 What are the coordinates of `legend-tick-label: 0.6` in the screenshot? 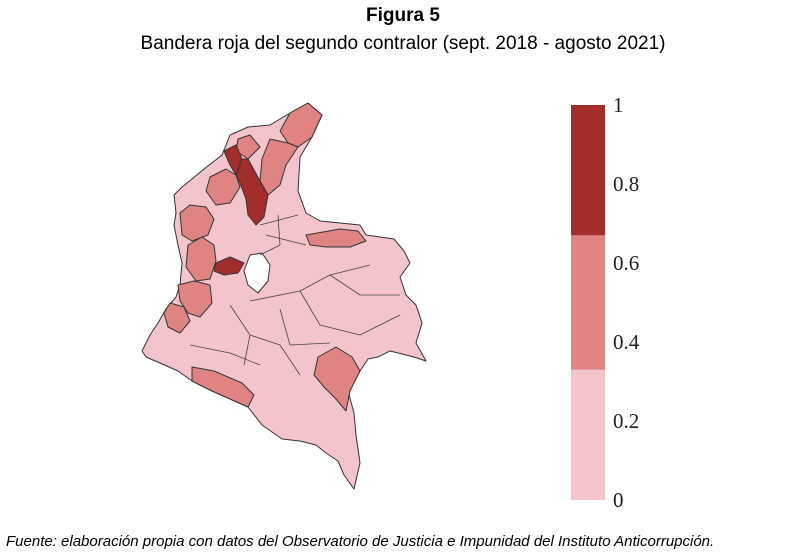 It's located at (626, 263).